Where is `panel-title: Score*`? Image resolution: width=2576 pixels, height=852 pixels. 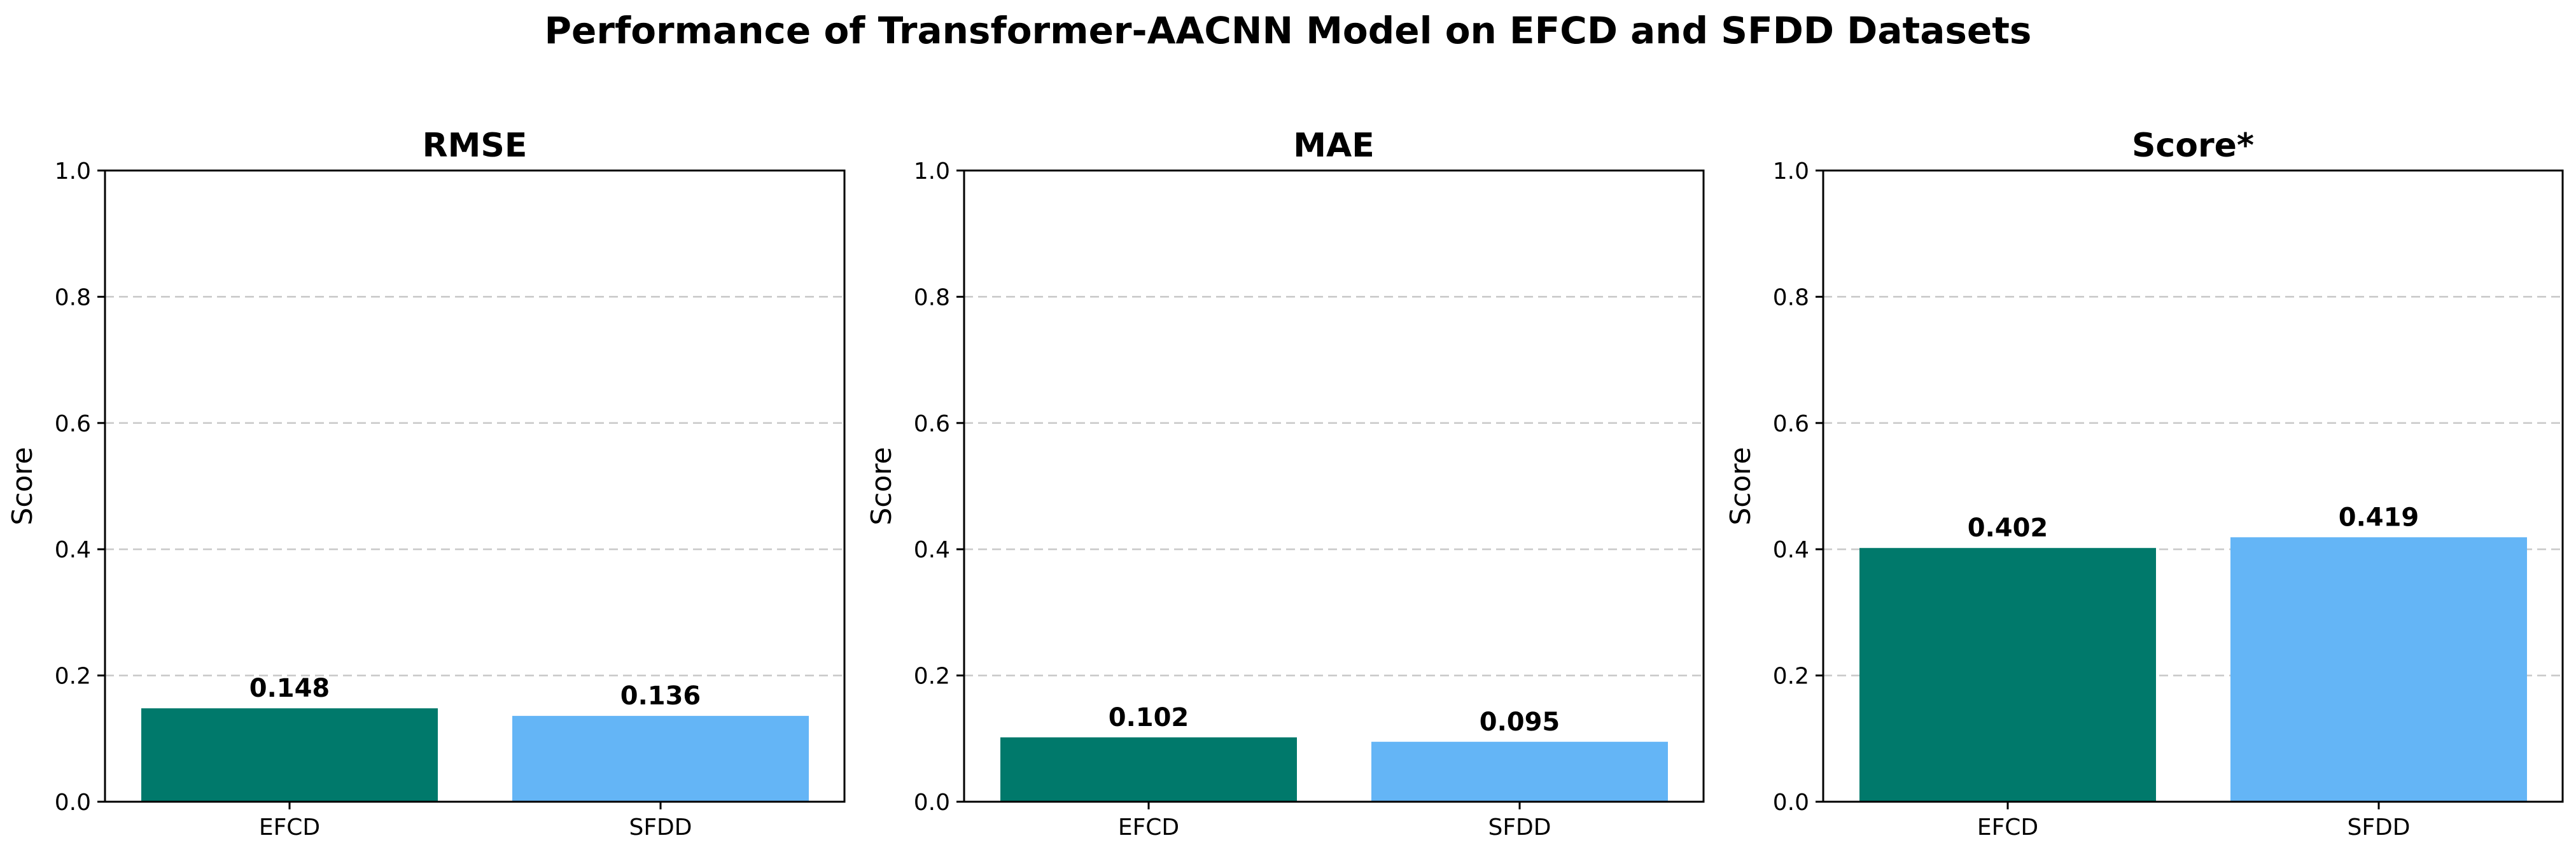
panel-title: Score* is located at coordinates (2193, 146).